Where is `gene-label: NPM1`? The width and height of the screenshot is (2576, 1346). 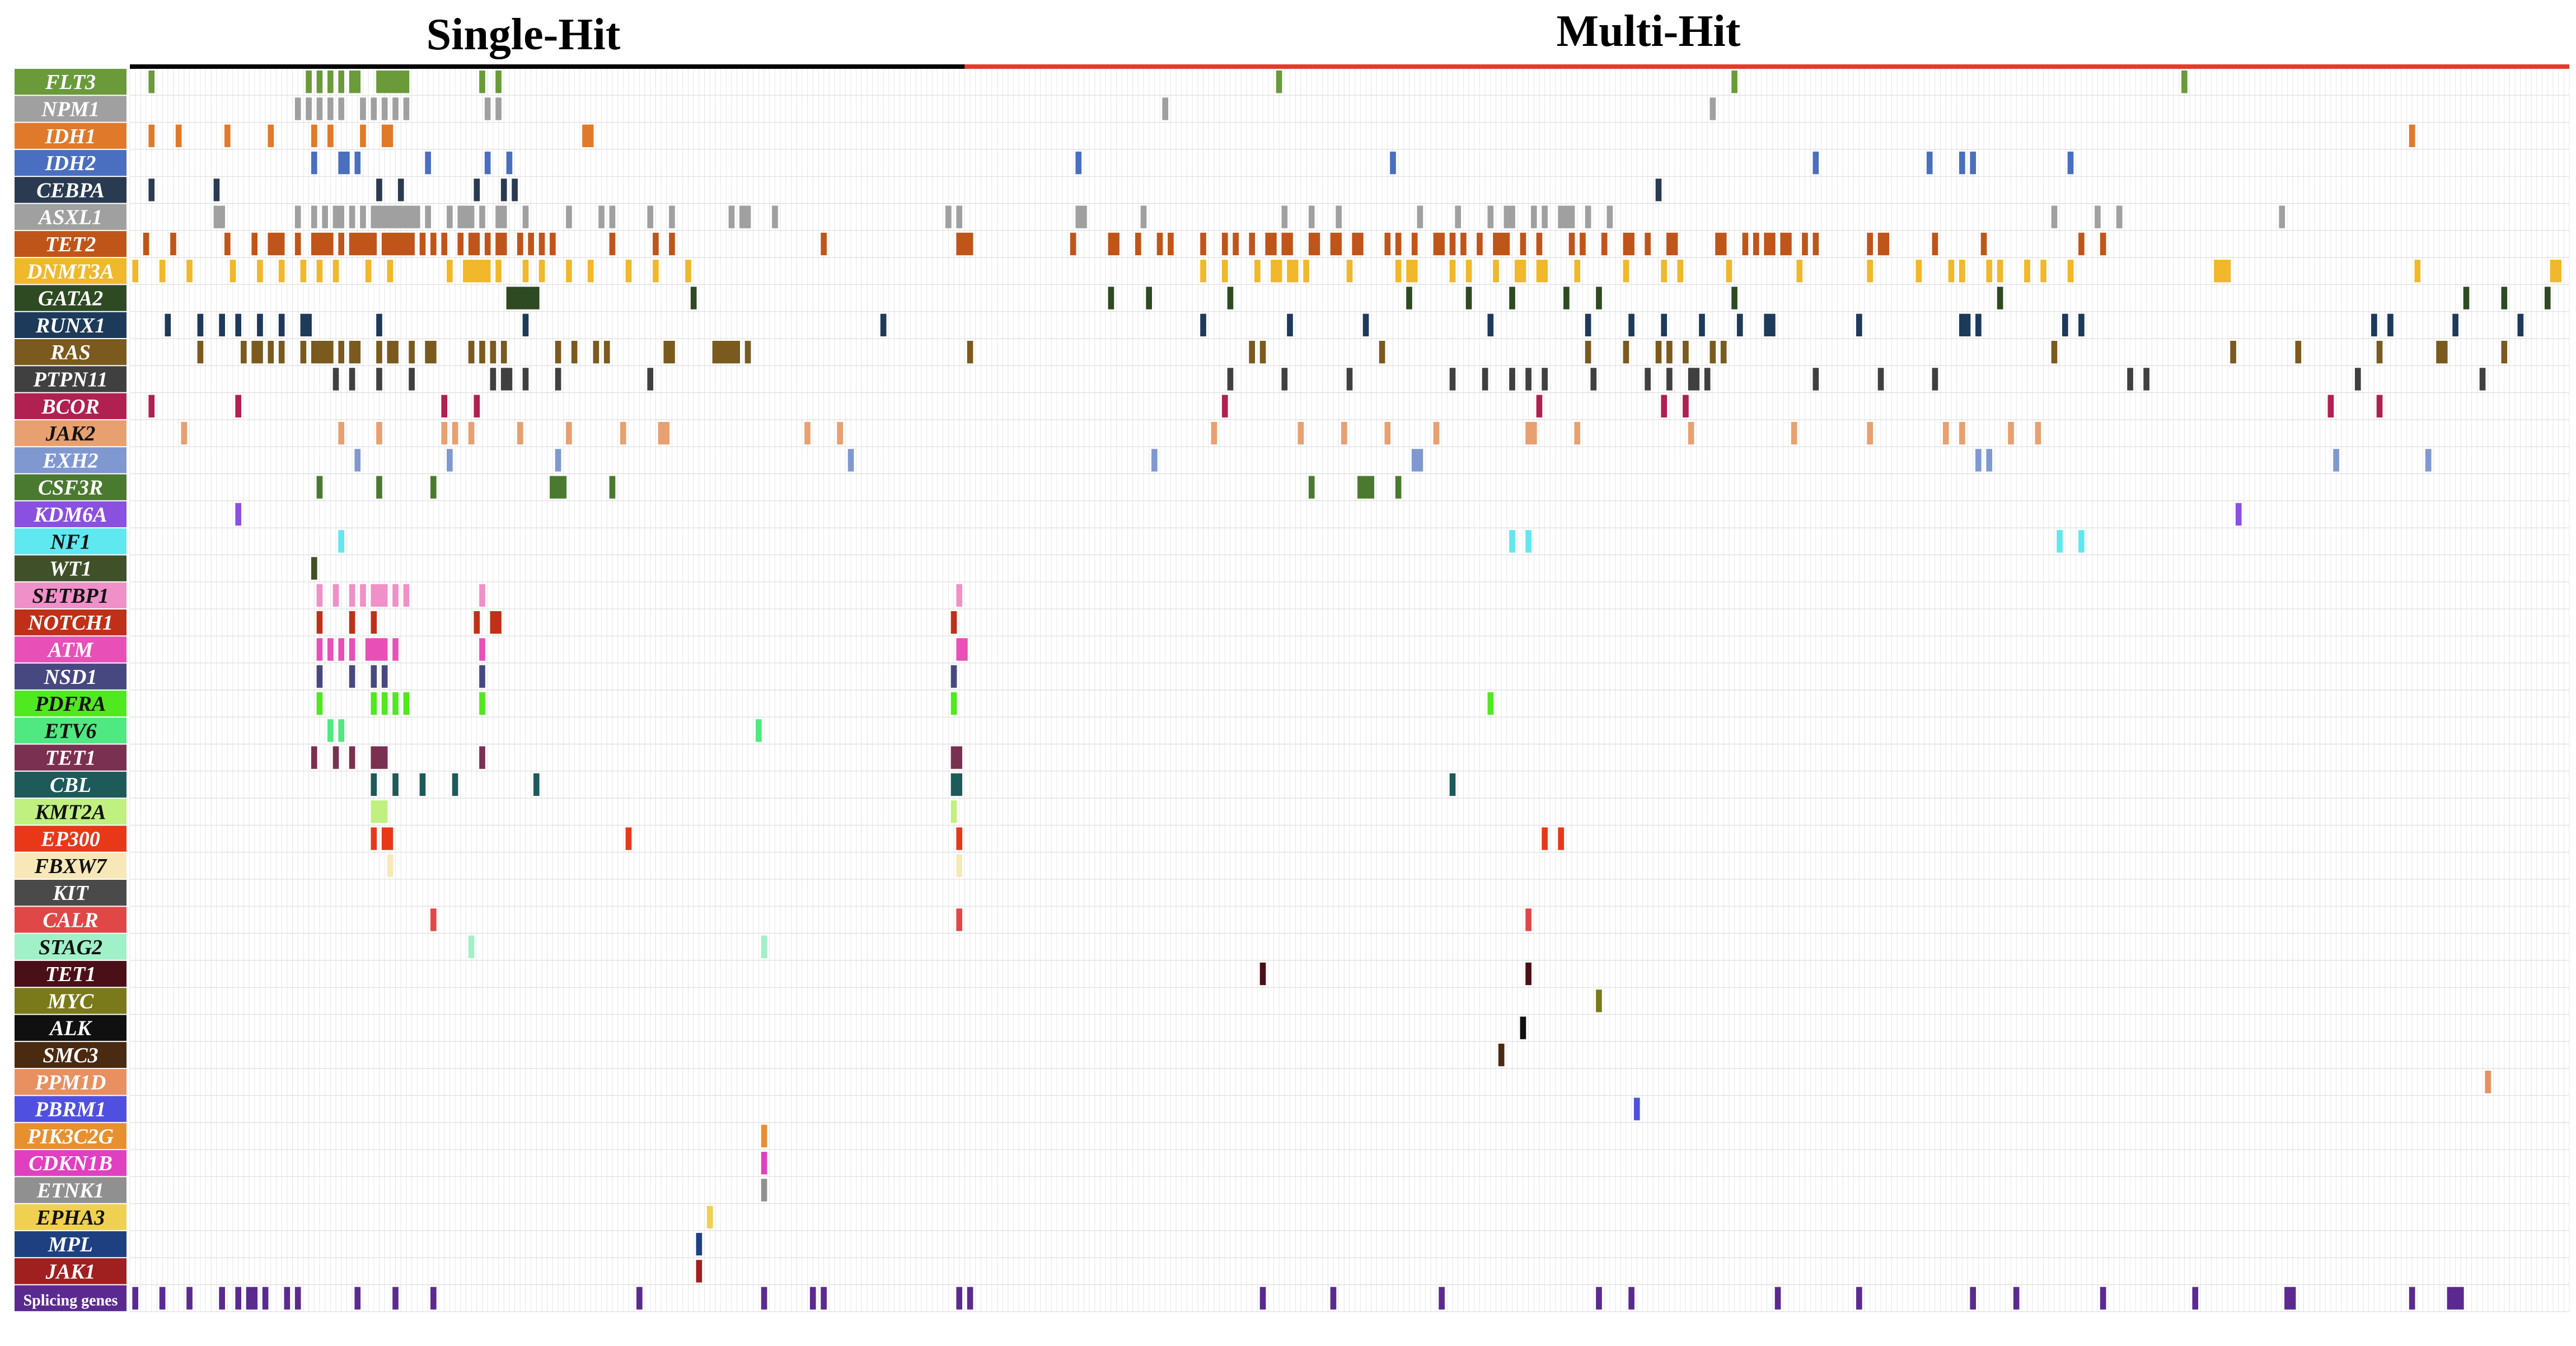 gene-label: NPM1 is located at coordinates (70, 109).